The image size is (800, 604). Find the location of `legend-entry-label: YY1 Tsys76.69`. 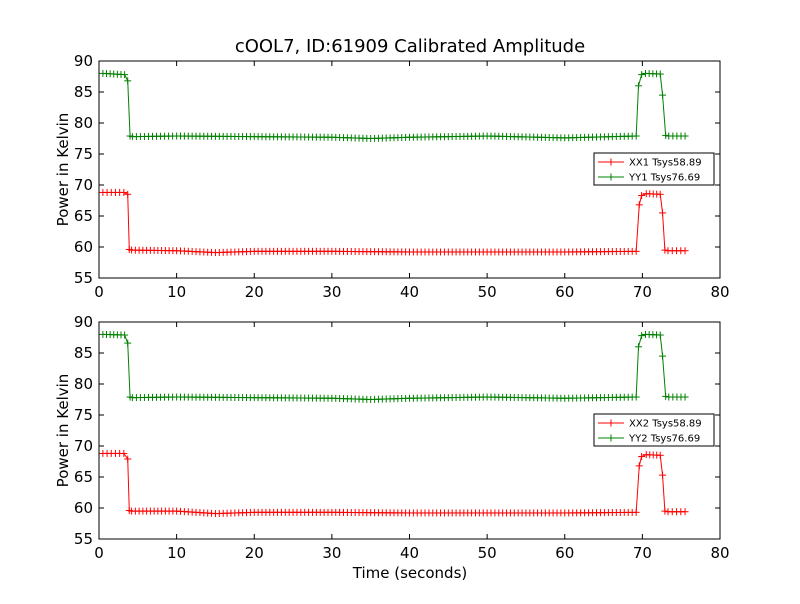

legend-entry-label: YY1 Tsys76.69 is located at coordinates (664, 178).